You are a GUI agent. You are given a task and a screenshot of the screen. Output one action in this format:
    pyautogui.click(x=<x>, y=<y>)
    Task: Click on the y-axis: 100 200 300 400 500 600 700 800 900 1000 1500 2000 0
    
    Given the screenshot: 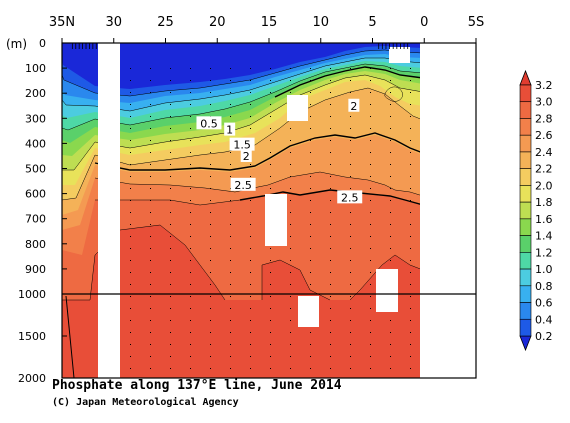 What is the action you would take?
    pyautogui.click(x=42, y=211)
    